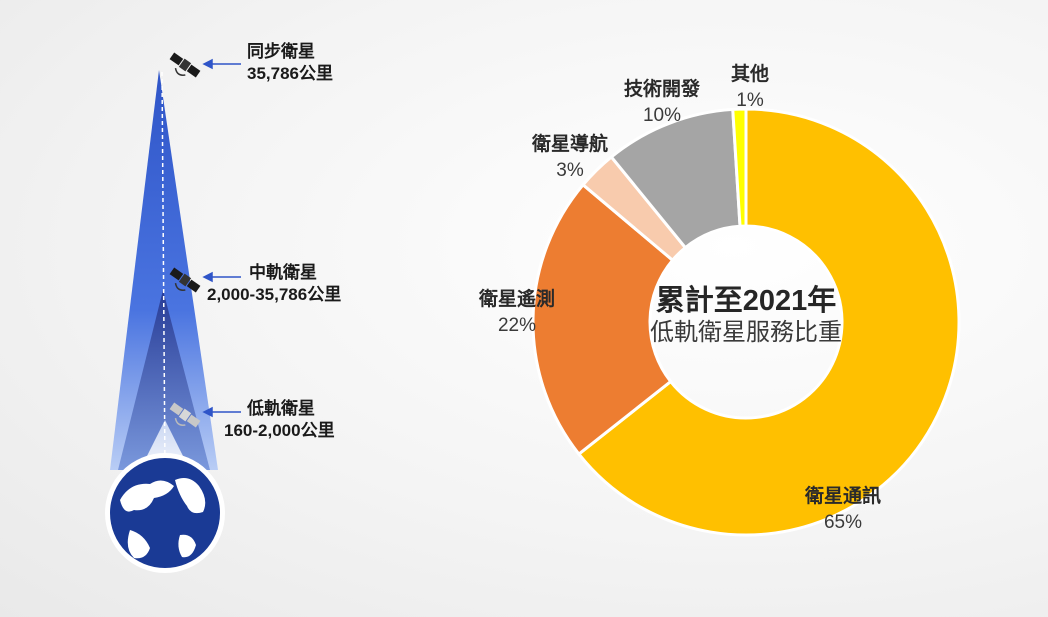 This screenshot has width=1048, height=617. I want to click on slice-label-tech-dev: 技術開發 10%, so click(662, 103).